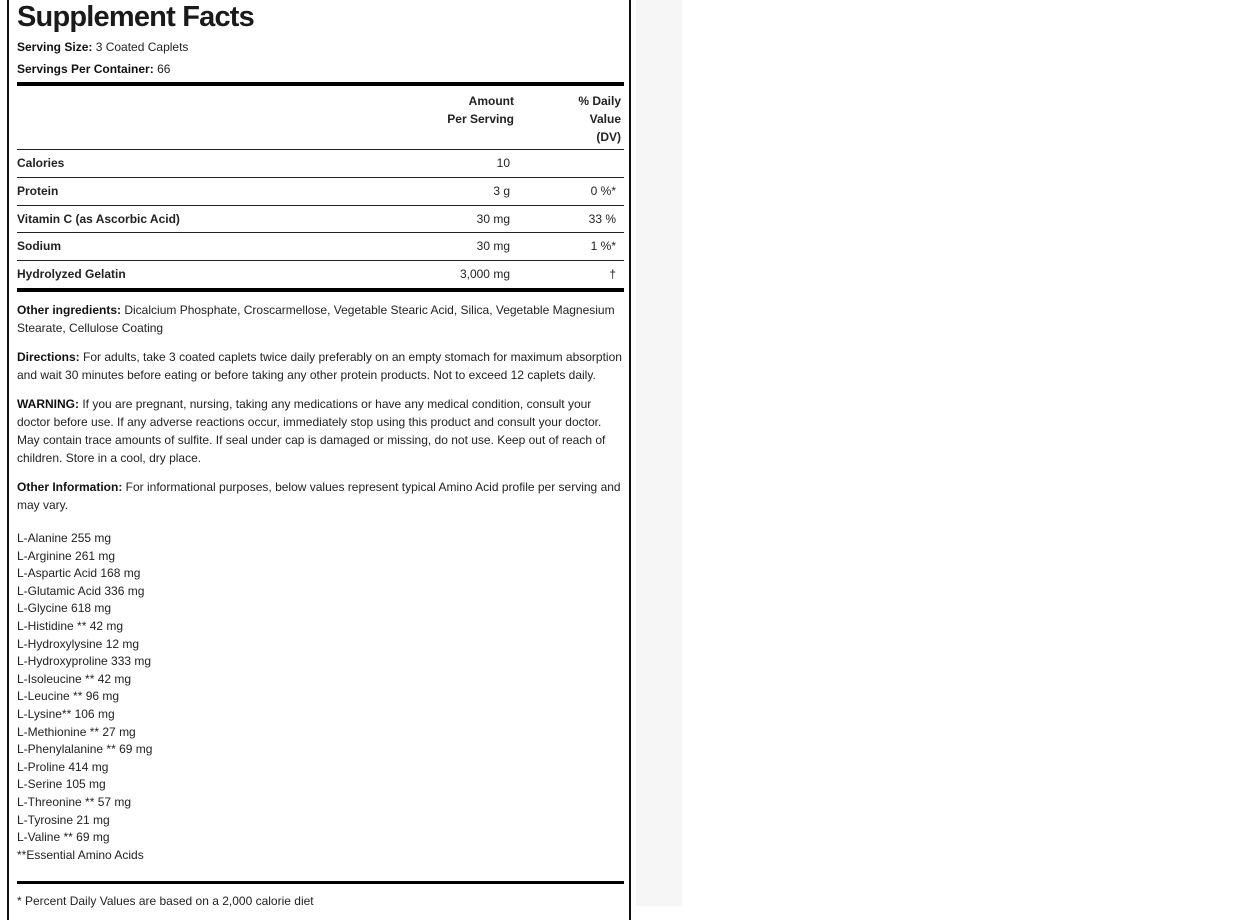  What do you see at coordinates (98, 219) in the screenshot?
I see `nutrient-name: Vitamin C (as Ascorbic Acid)` at bounding box center [98, 219].